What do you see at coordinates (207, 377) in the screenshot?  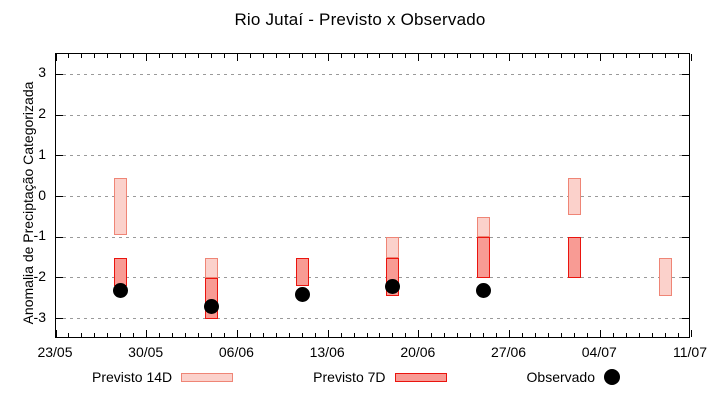 I see `previsto-14d-swatch-icon` at bounding box center [207, 377].